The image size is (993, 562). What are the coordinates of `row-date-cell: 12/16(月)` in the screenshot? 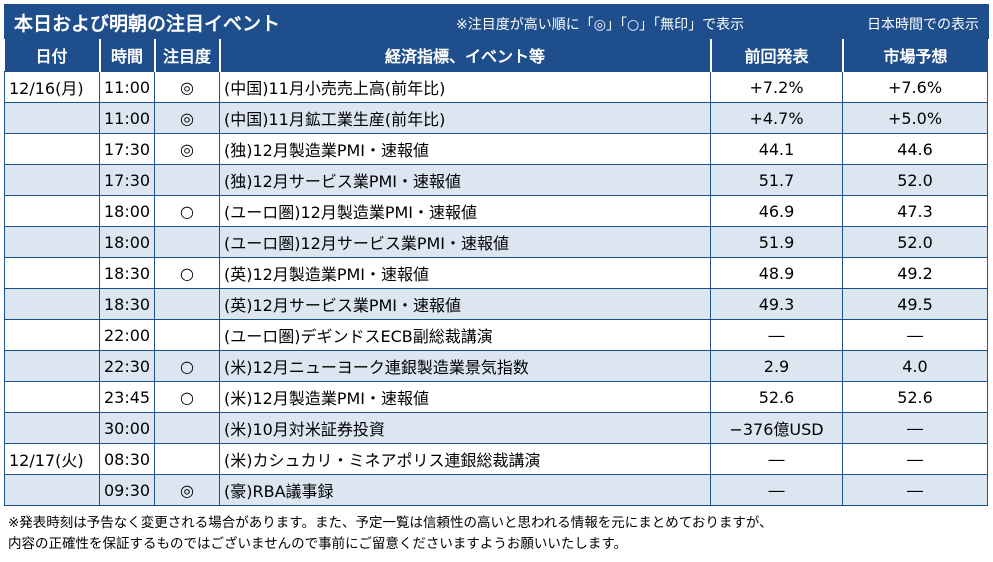 It's located at (52, 87).